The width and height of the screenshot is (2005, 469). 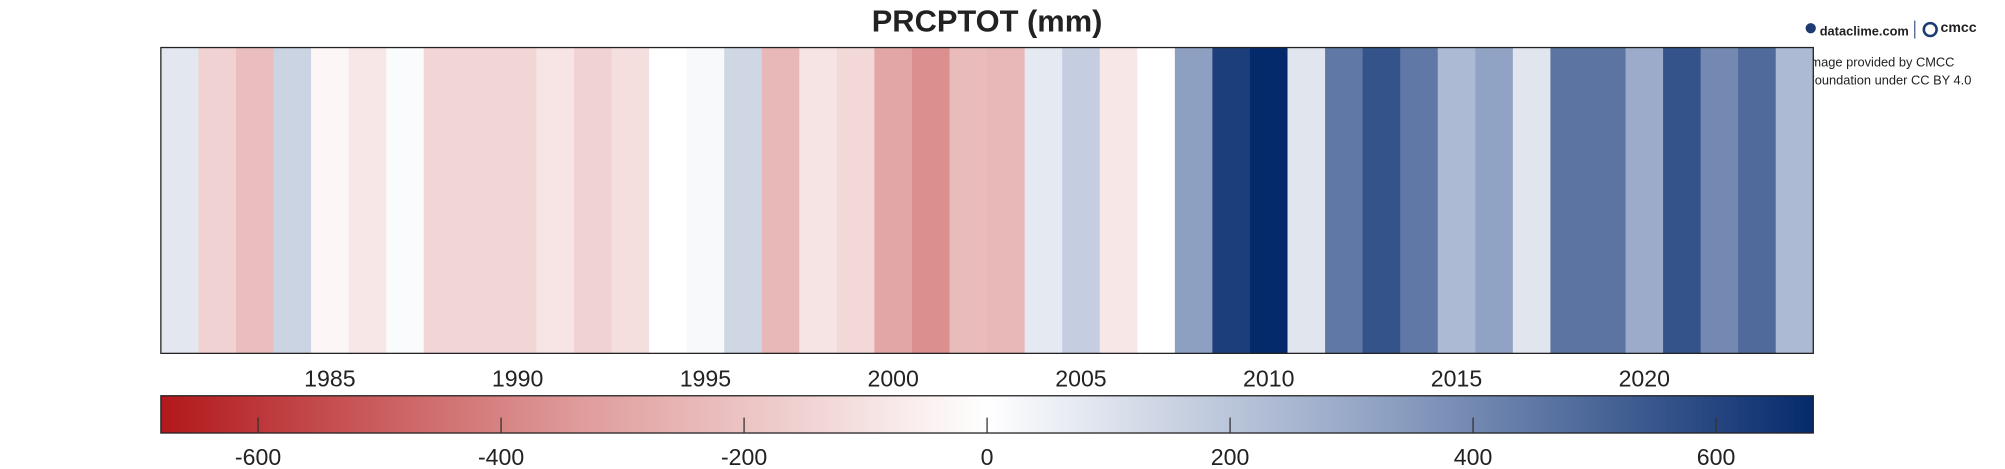 What do you see at coordinates (1881, 61) in the screenshot?
I see `attribution-line: Image provided by CMCC` at bounding box center [1881, 61].